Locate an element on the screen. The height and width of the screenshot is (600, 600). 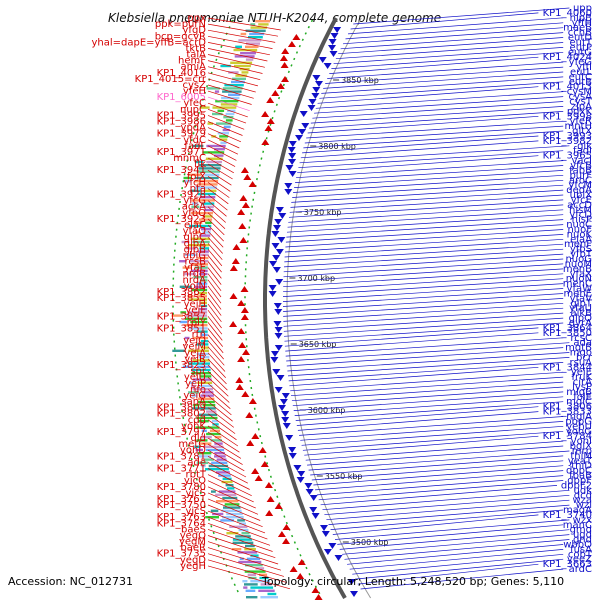
reverse-gene-label: rcsC is located at coordinates (581, 338).